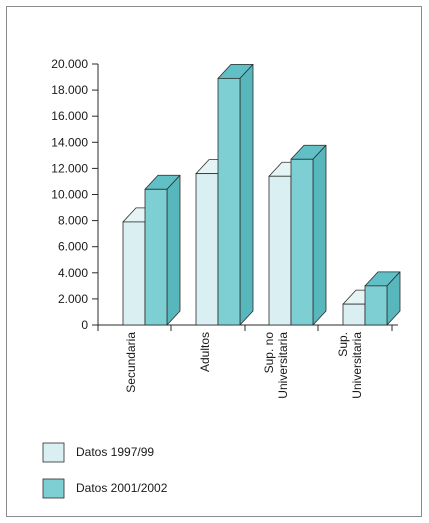  I want to click on y-tick-label: 20.000, so click(69, 64).